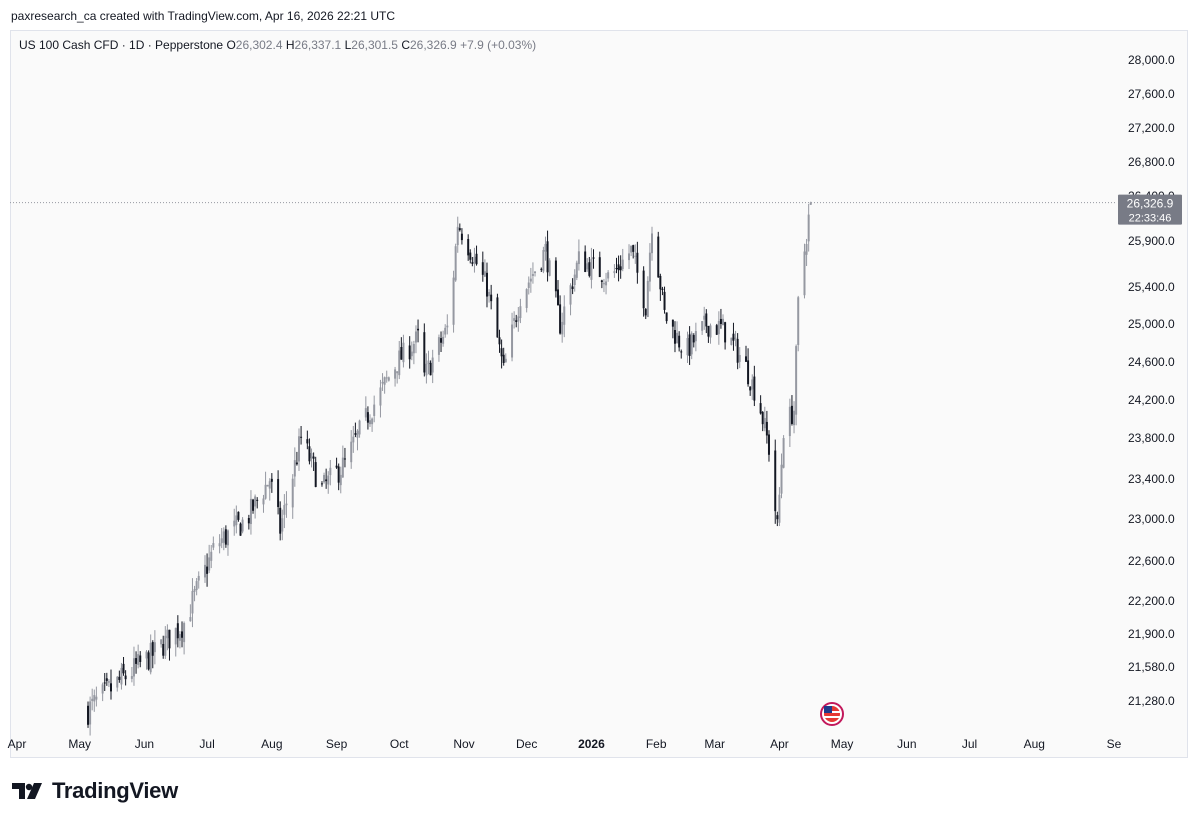  I want to click on flag-canton, so click(828, 709).